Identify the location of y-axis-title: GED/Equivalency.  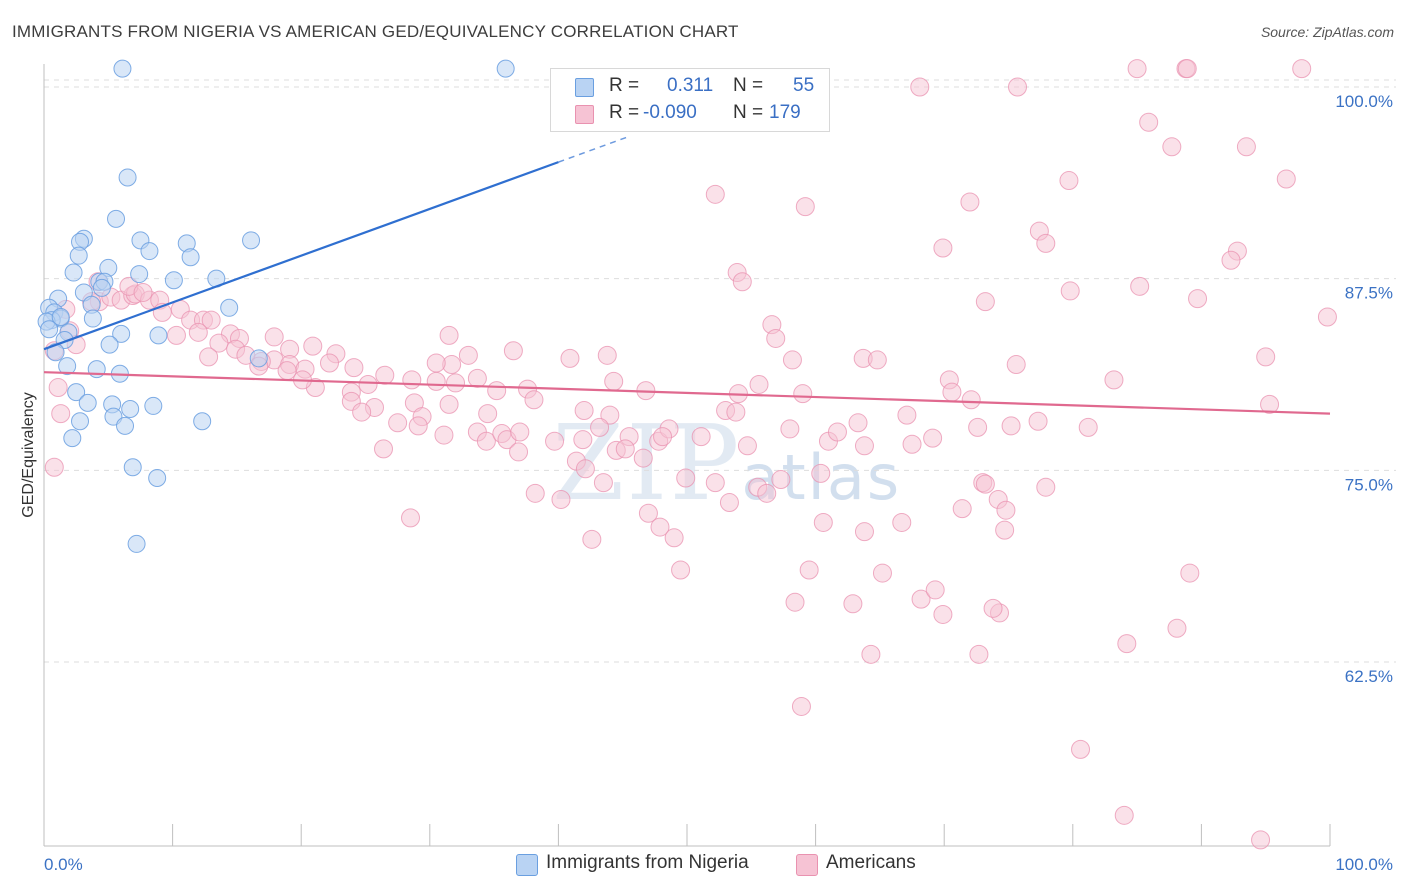
(28, 454).